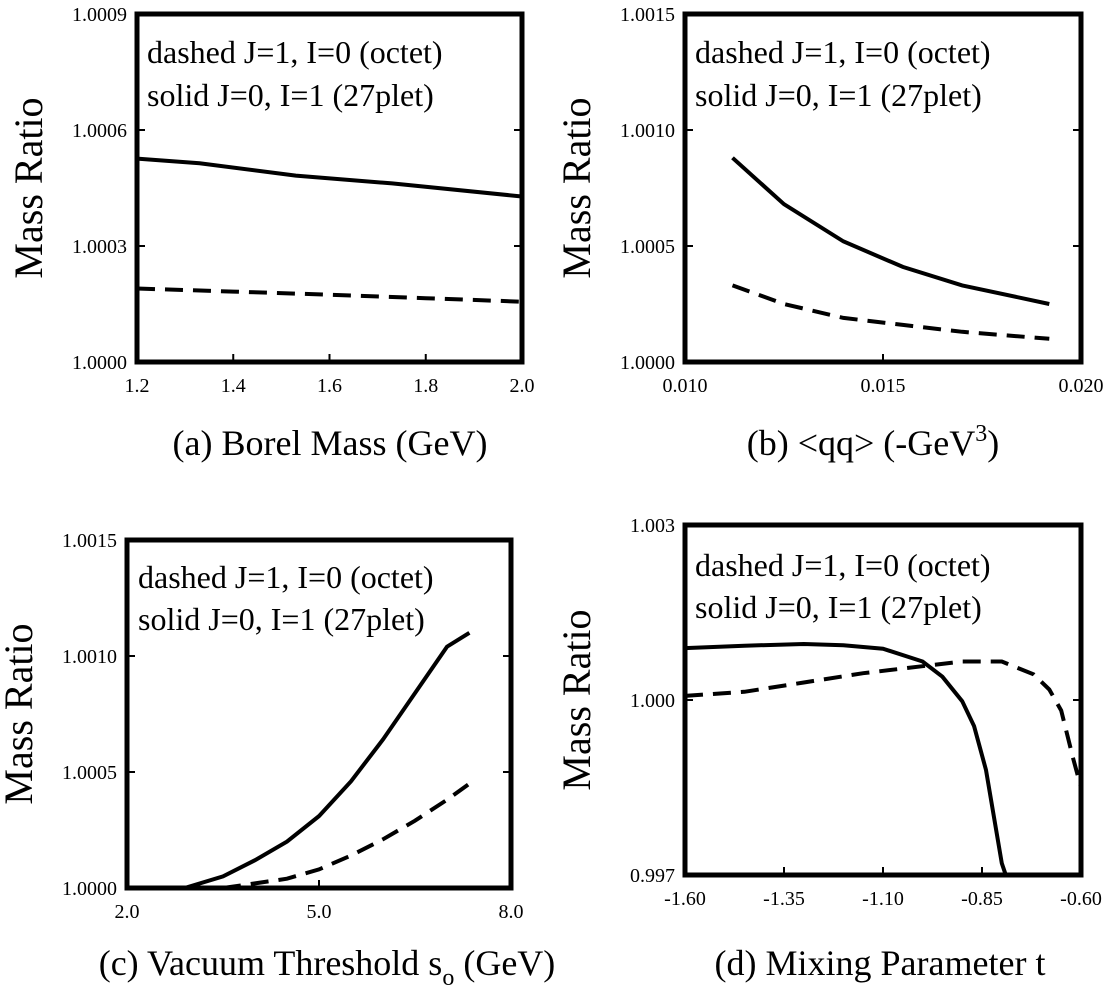 The width and height of the screenshot is (1107, 985). I want to click on y-tick-label: 1.0006, so click(99, 131).